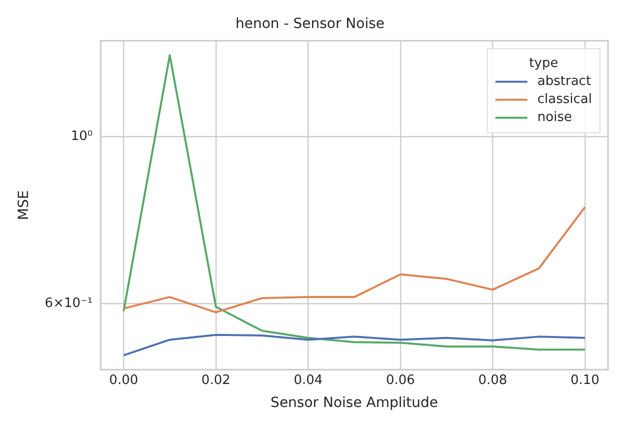  Describe the element at coordinates (308, 380) in the screenshot. I see `x-tick-label: 0.04` at that location.